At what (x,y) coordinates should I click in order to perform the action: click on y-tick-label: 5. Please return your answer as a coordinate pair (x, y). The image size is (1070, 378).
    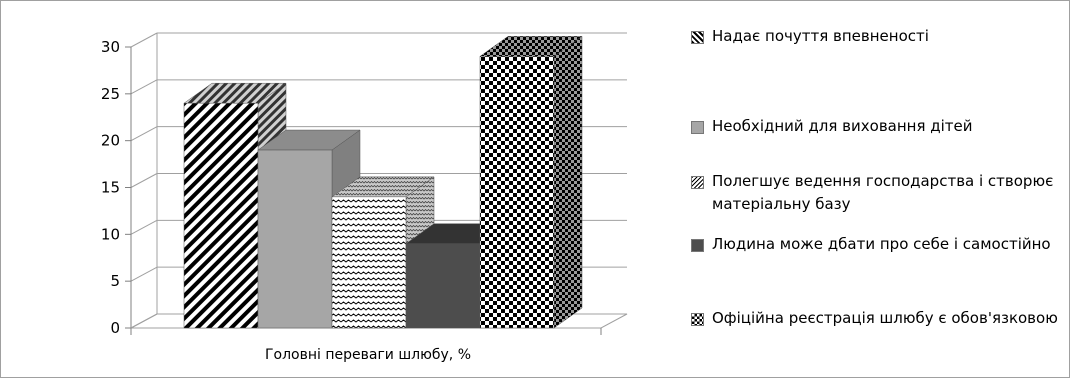
    Looking at the image, I should click on (115, 281).